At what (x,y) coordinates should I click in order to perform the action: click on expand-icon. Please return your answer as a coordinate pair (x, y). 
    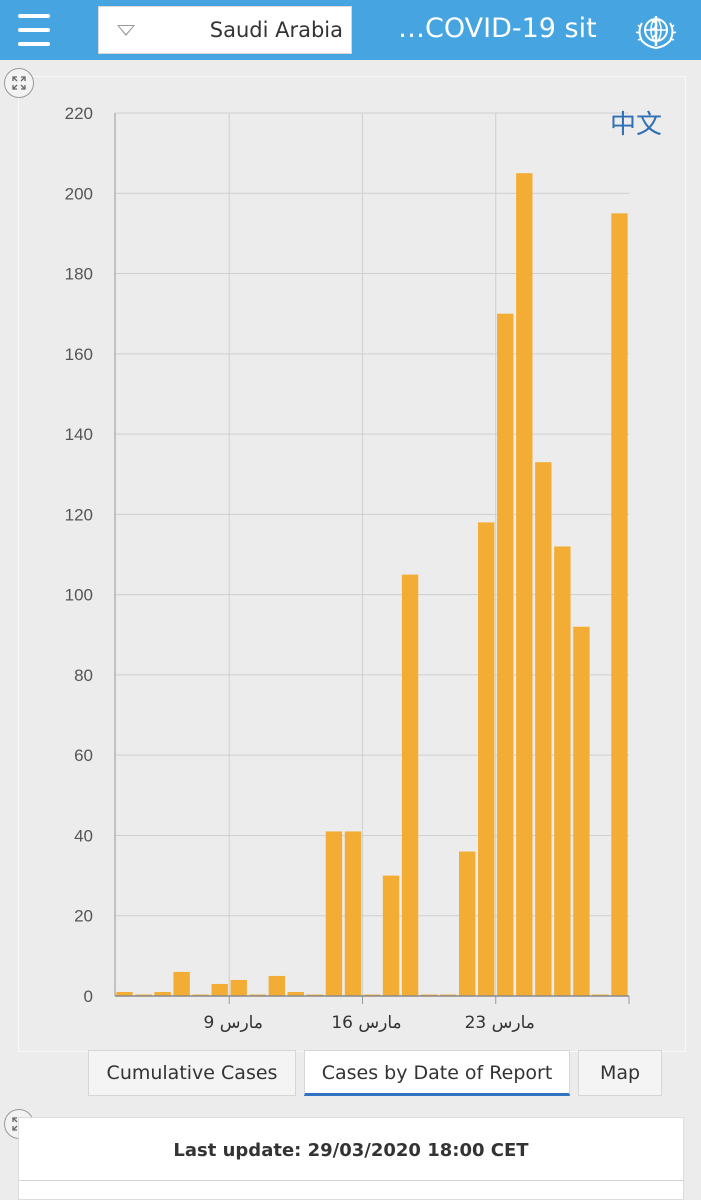
    Looking at the image, I should click on (19, 83).